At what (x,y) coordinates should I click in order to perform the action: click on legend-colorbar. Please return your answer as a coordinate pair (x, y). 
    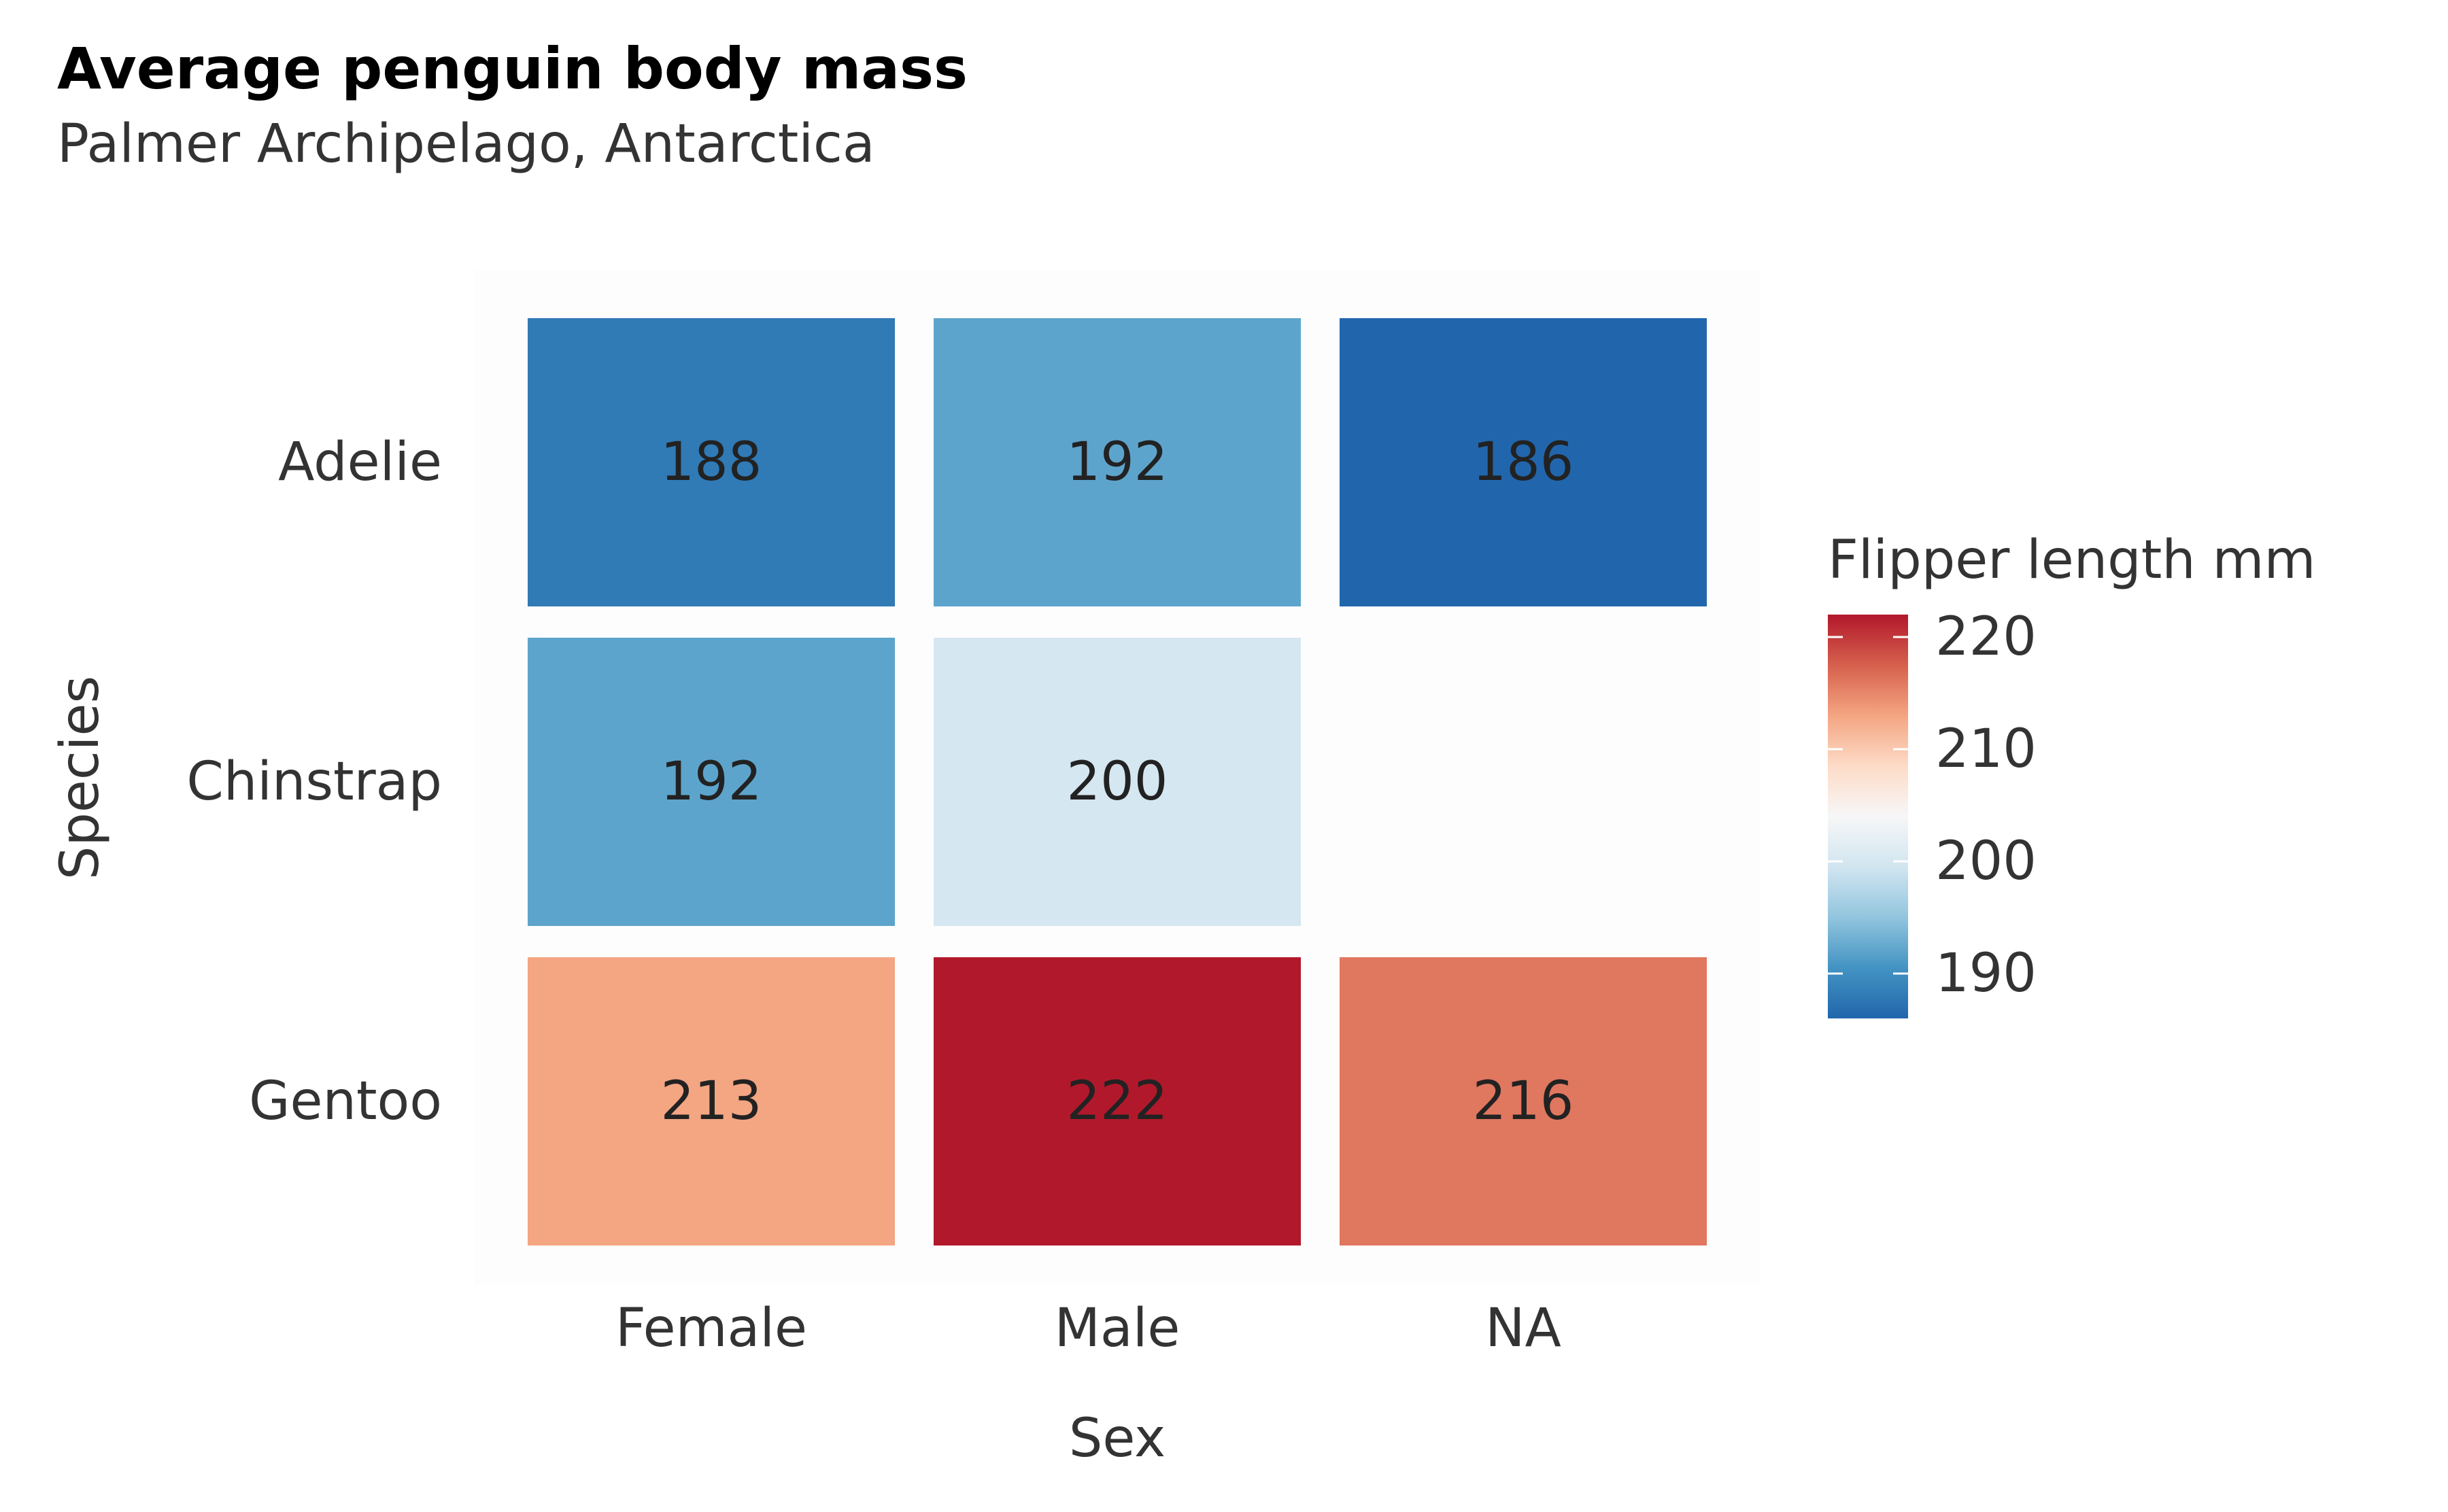
    Looking at the image, I should click on (1868, 816).